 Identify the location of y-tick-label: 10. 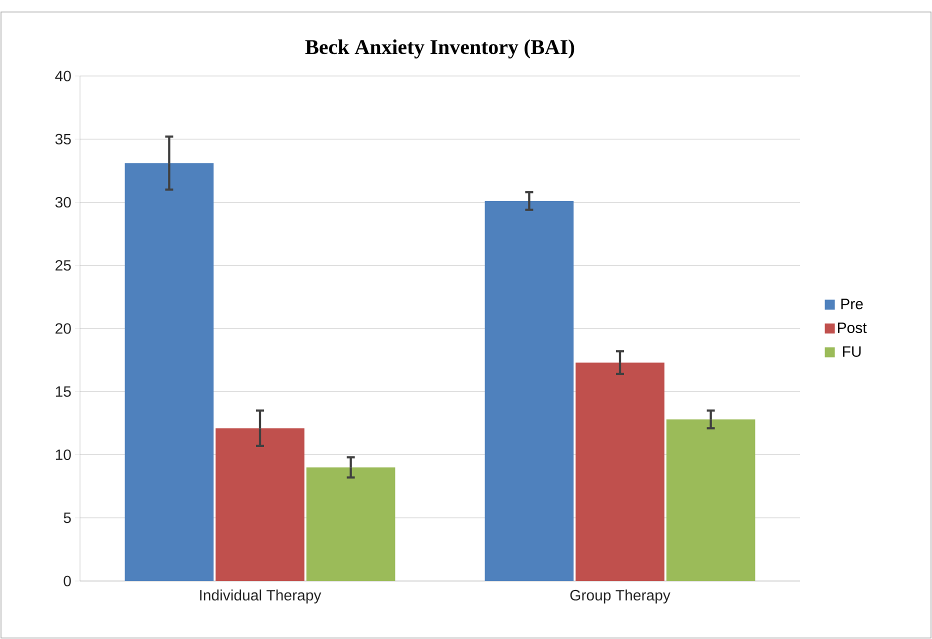
(63, 454).